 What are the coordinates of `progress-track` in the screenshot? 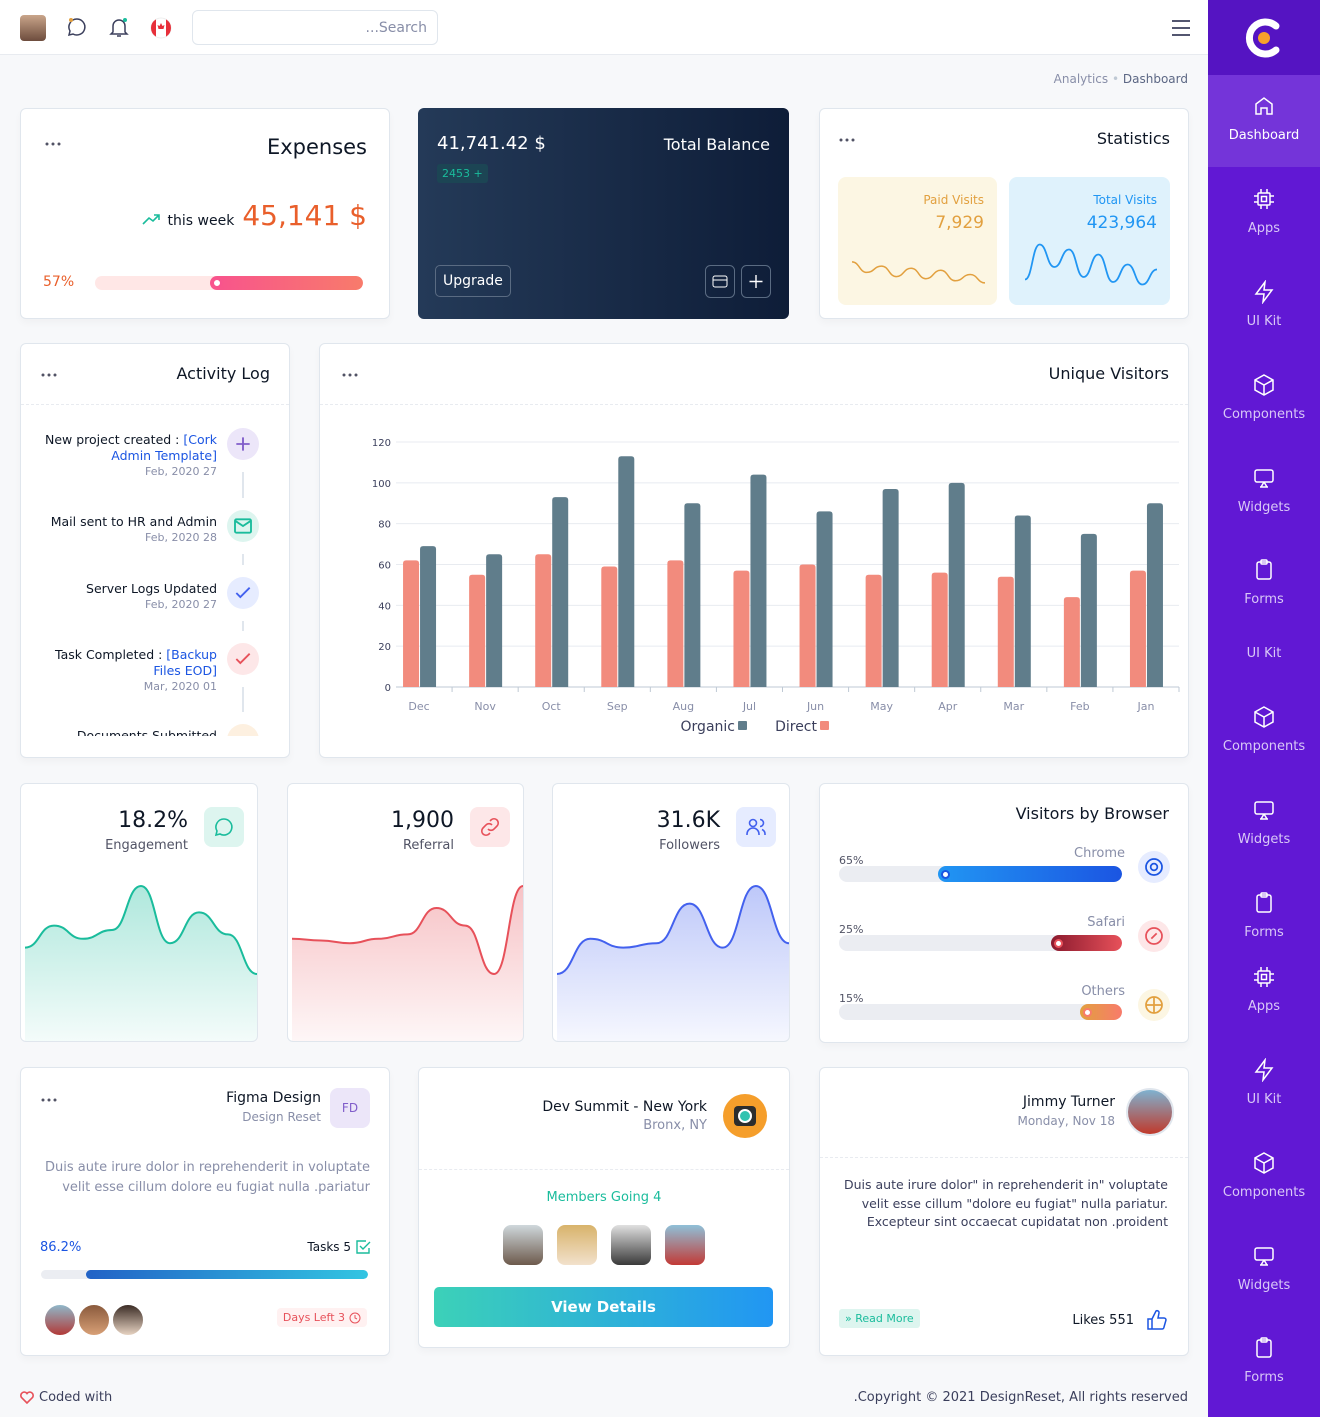 It's located at (204, 1274).